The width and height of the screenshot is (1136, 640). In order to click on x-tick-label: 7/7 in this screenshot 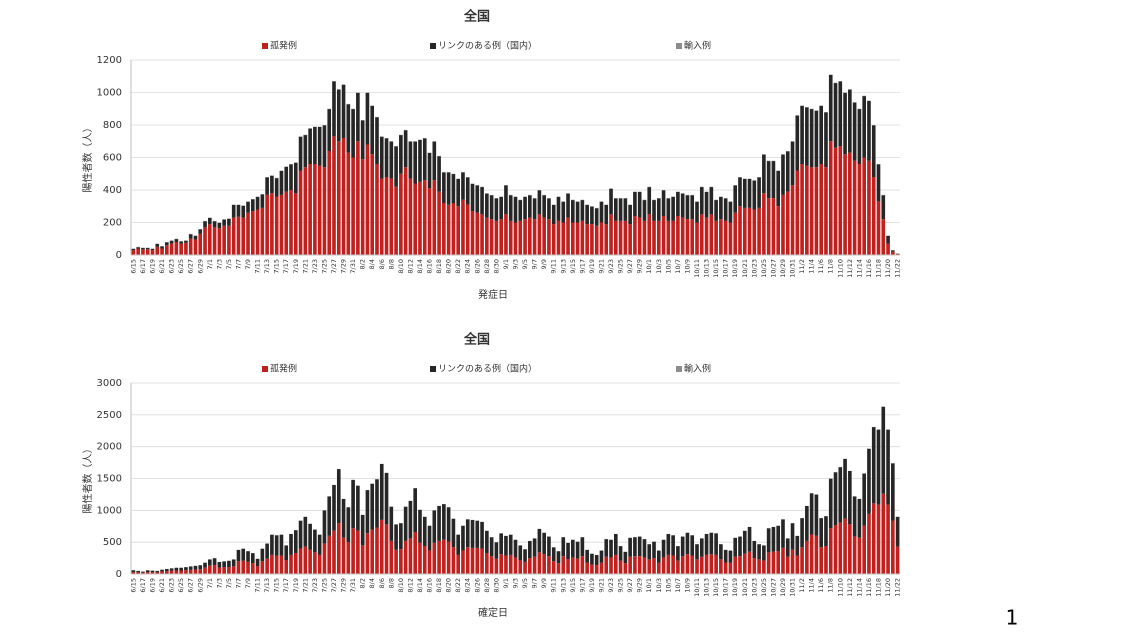, I will do `click(238, 583)`.